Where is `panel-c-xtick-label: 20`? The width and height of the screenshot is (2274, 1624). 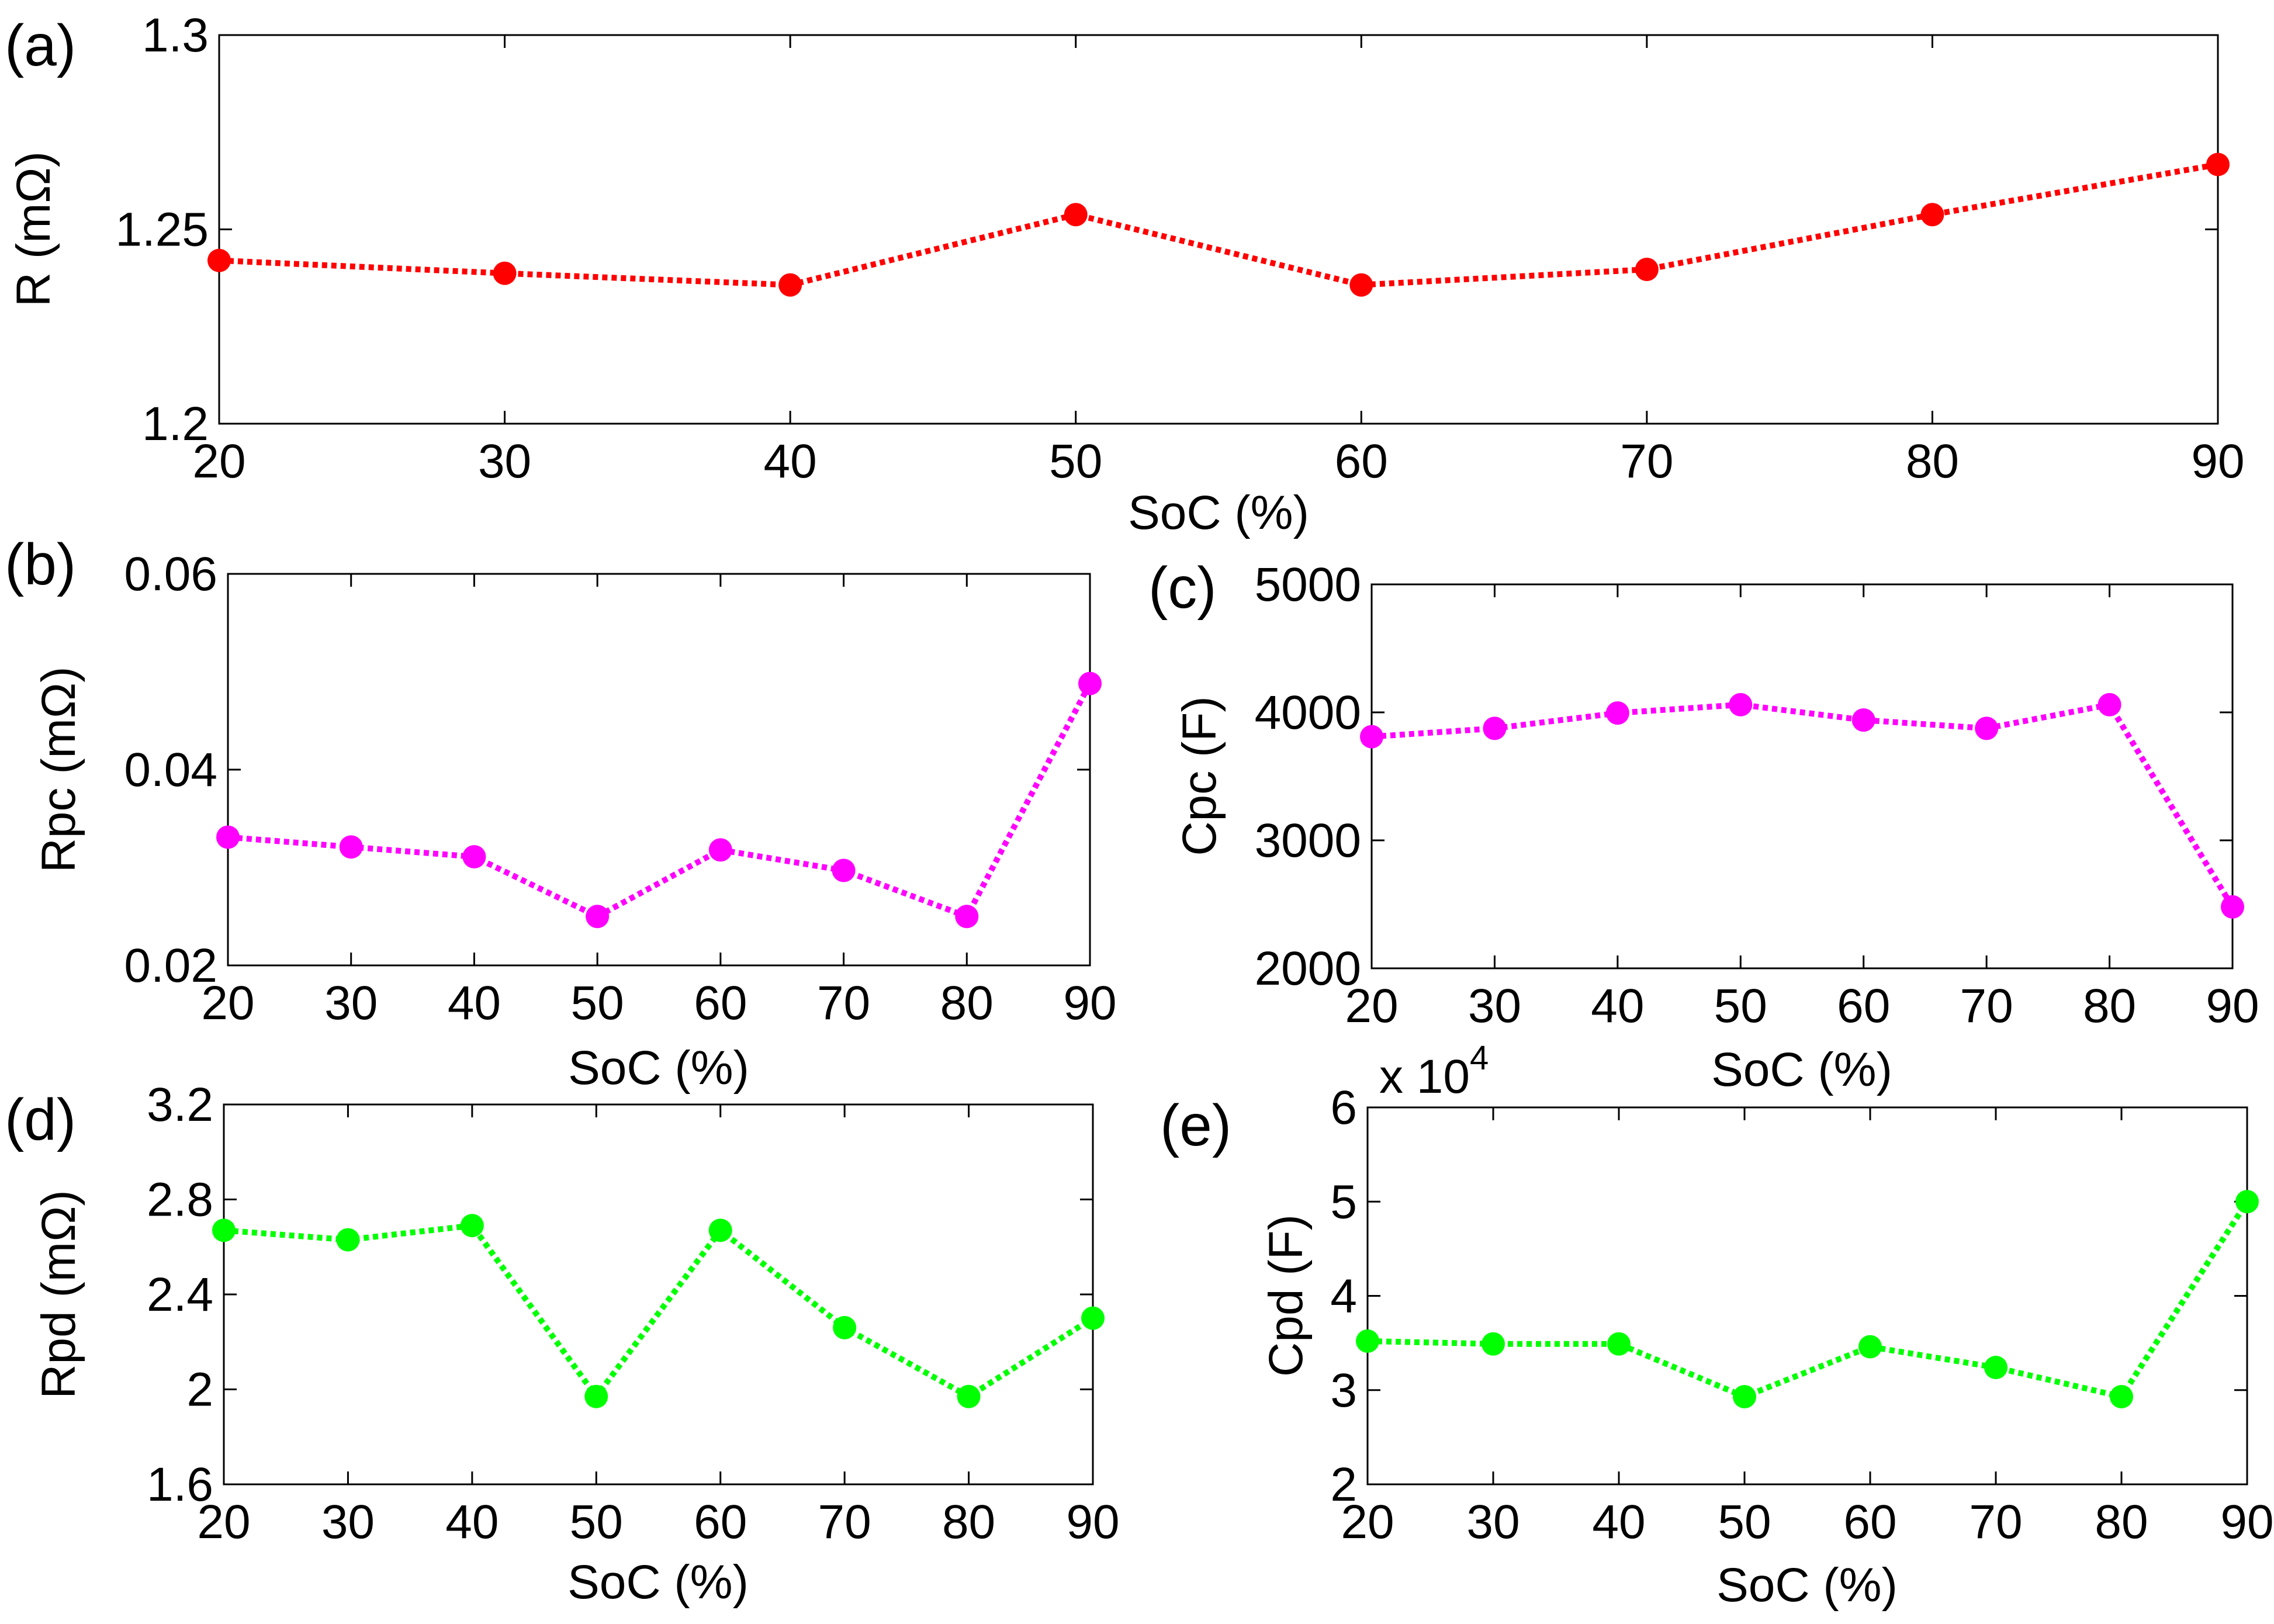 panel-c-xtick-label: 20 is located at coordinates (1371, 1006).